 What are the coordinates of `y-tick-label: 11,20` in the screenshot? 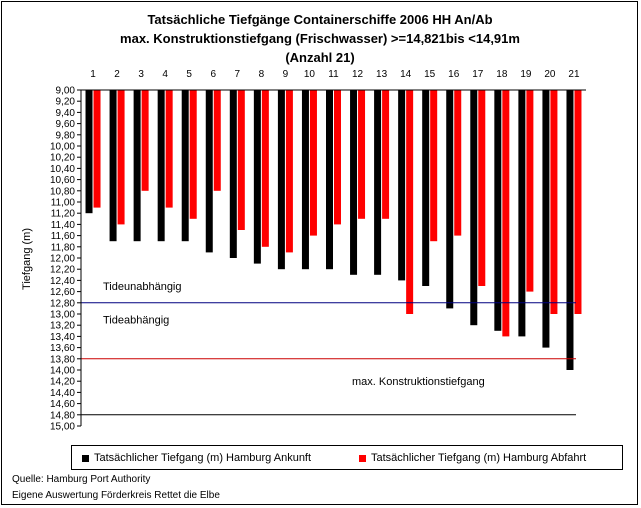 It's located at (63, 214).